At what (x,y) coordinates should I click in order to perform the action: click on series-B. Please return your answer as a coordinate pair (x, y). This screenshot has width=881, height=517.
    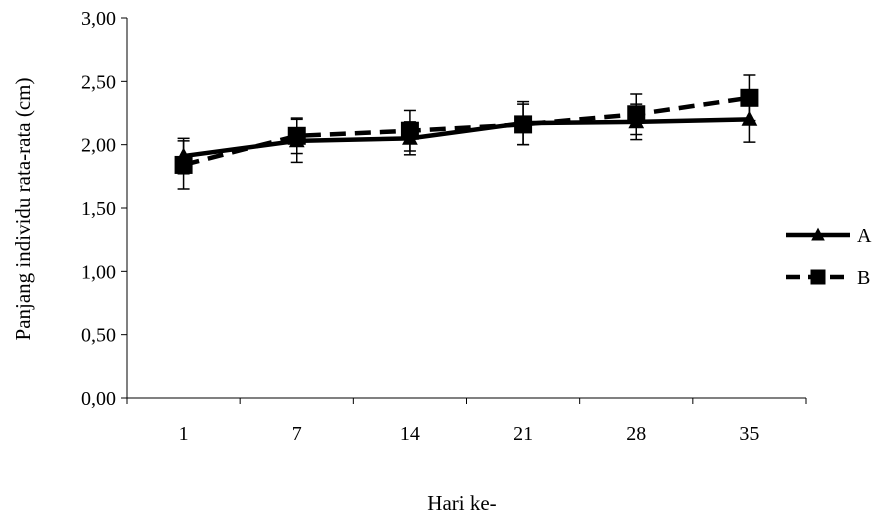
    Looking at the image, I should click on (466, 132).